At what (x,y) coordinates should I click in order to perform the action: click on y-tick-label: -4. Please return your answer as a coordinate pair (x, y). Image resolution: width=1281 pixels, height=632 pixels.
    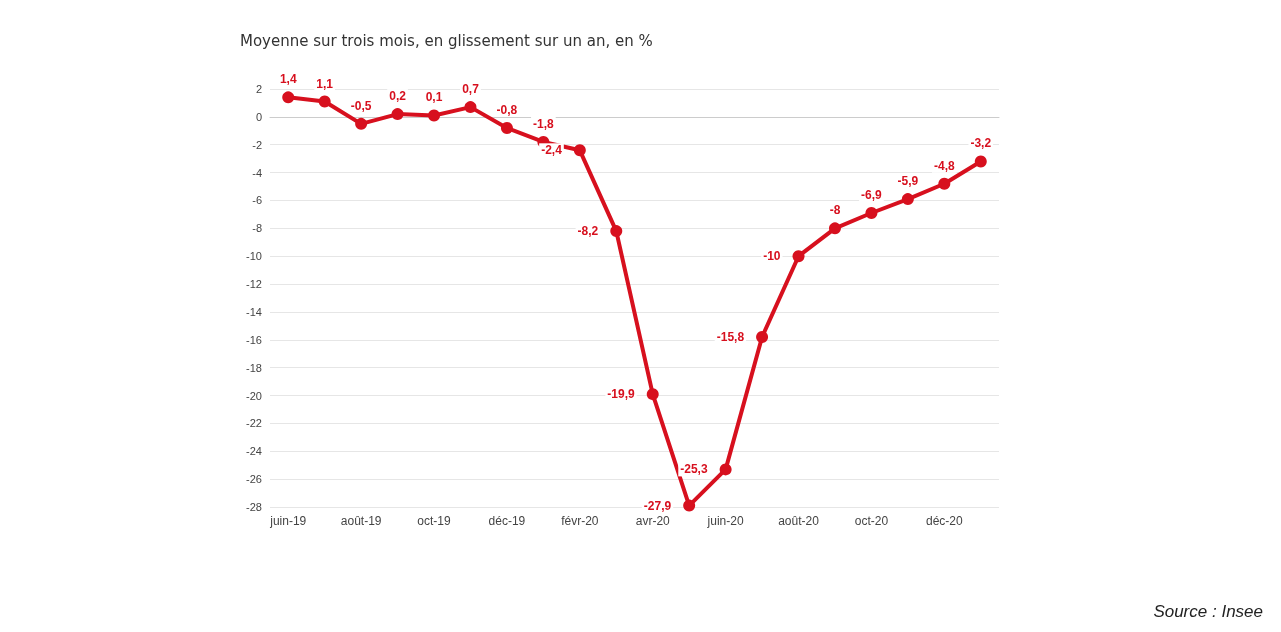
    Looking at the image, I should click on (257, 172).